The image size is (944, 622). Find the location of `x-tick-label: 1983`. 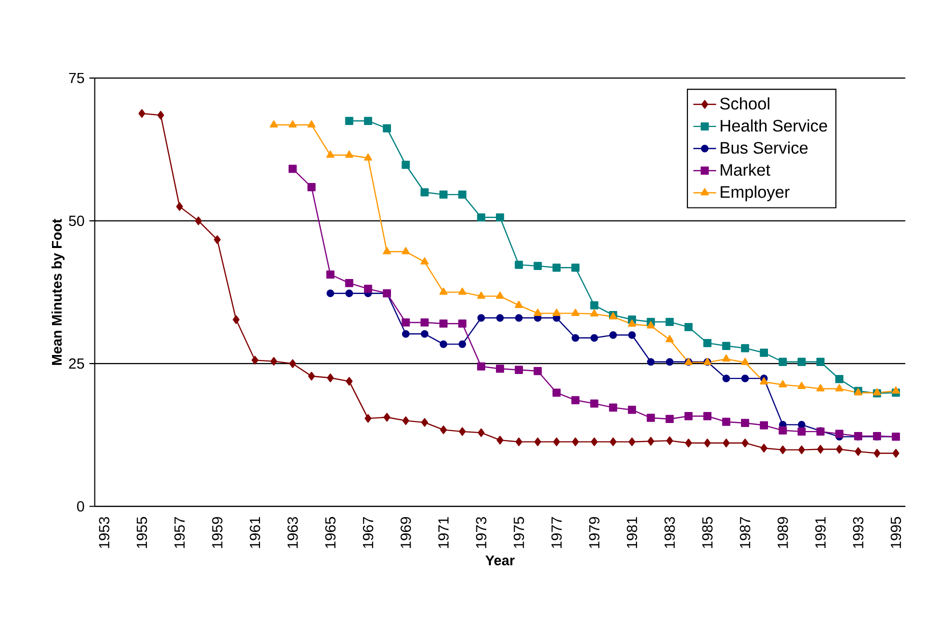

x-tick-label: 1983 is located at coordinates (669, 532).